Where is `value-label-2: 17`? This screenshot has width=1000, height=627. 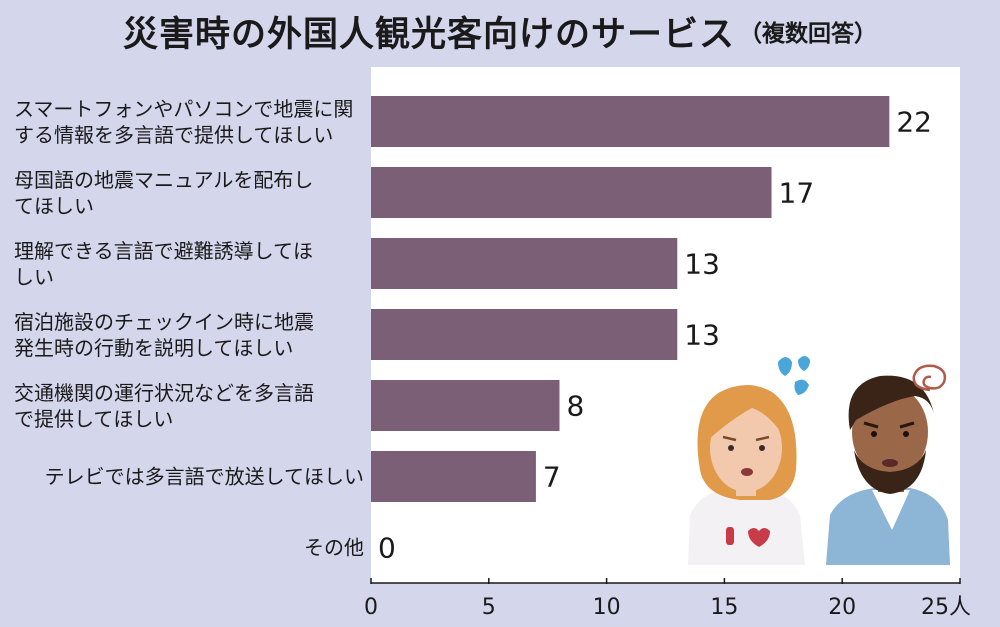
value-label-2: 17 is located at coordinates (797, 193).